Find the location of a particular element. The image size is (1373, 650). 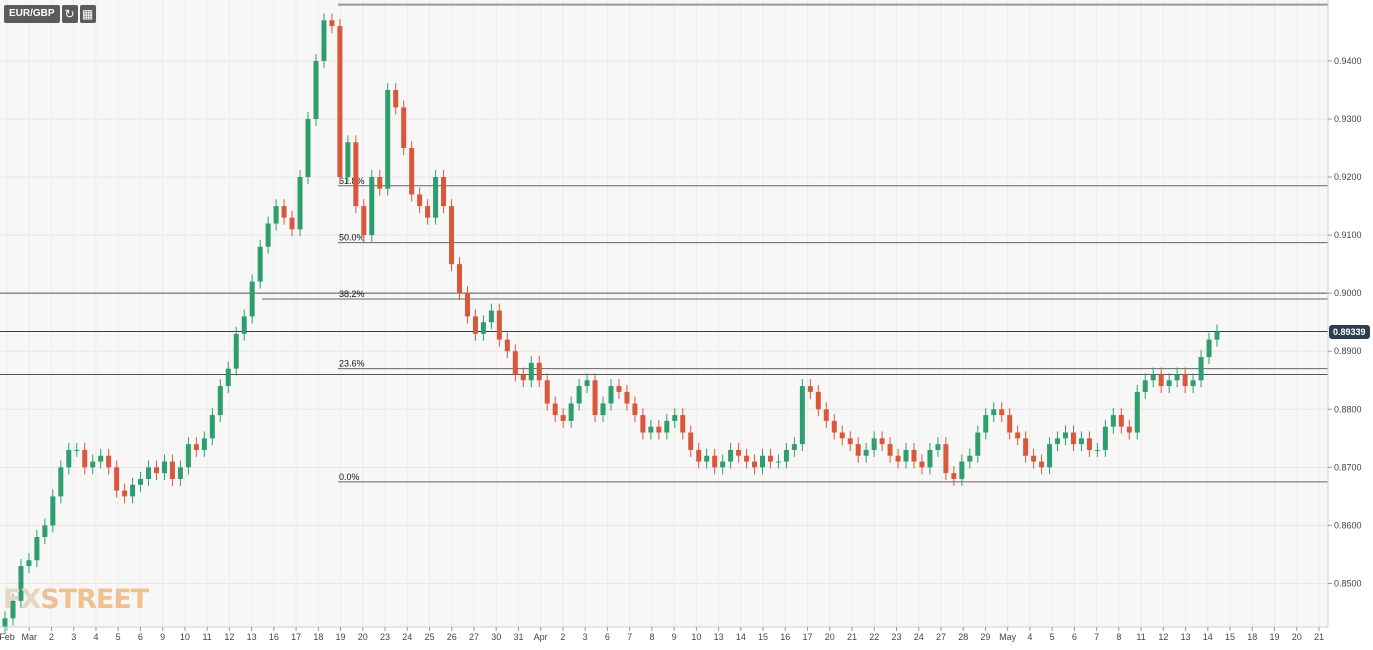

x-tick-label: 9 is located at coordinates (162, 637).